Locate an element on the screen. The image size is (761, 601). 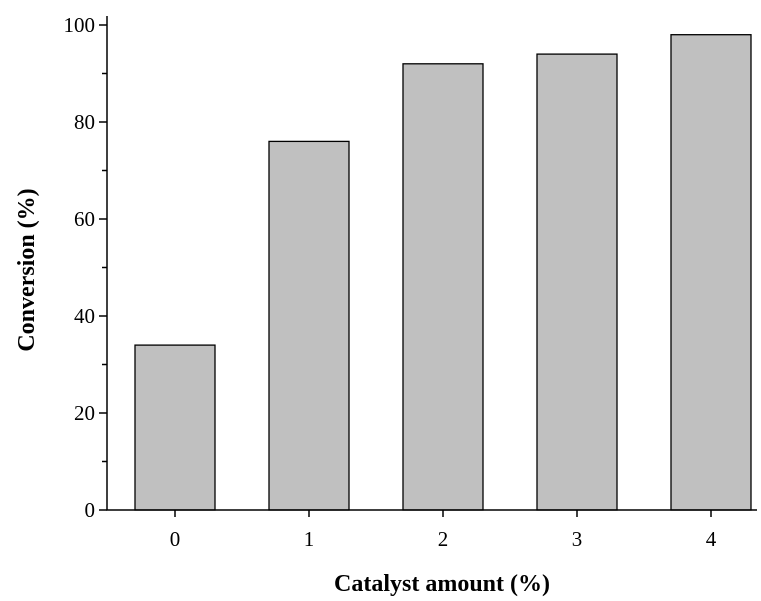
y-tick-label: 0 is located at coordinates (90, 510).